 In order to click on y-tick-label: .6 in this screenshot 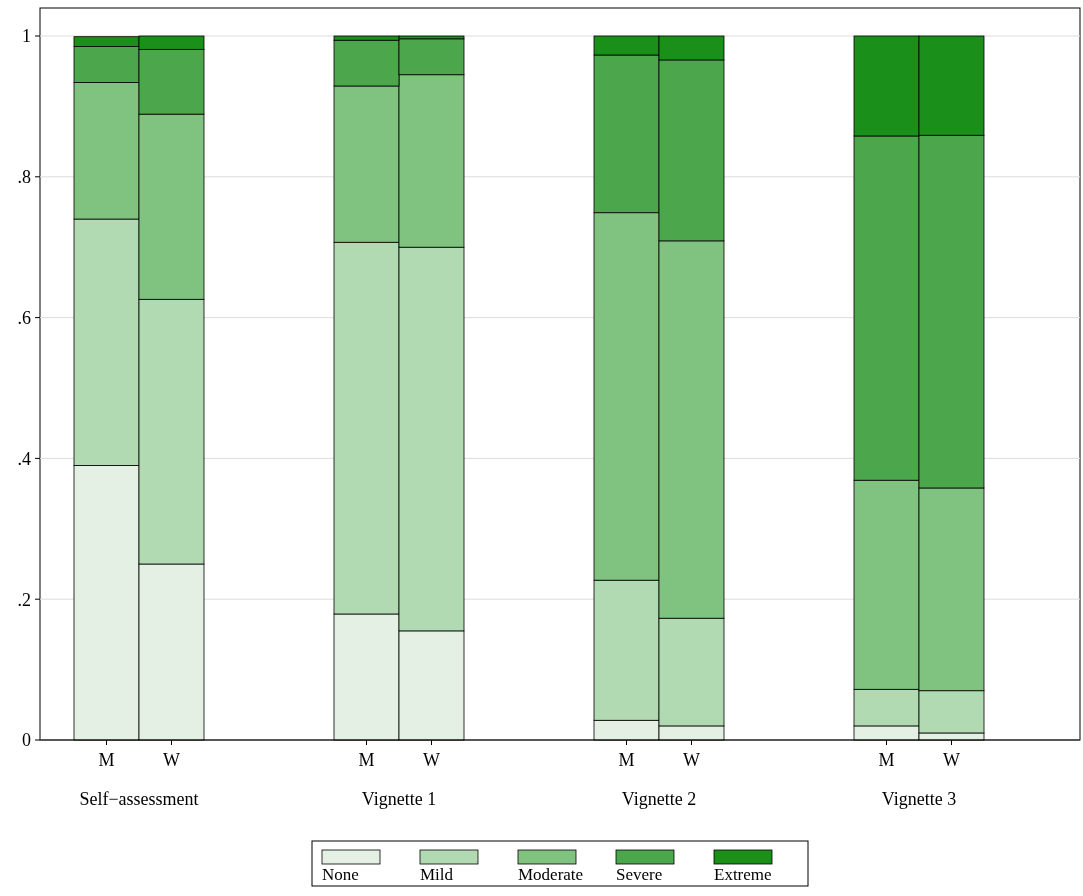, I will do `click(24, 317)`.